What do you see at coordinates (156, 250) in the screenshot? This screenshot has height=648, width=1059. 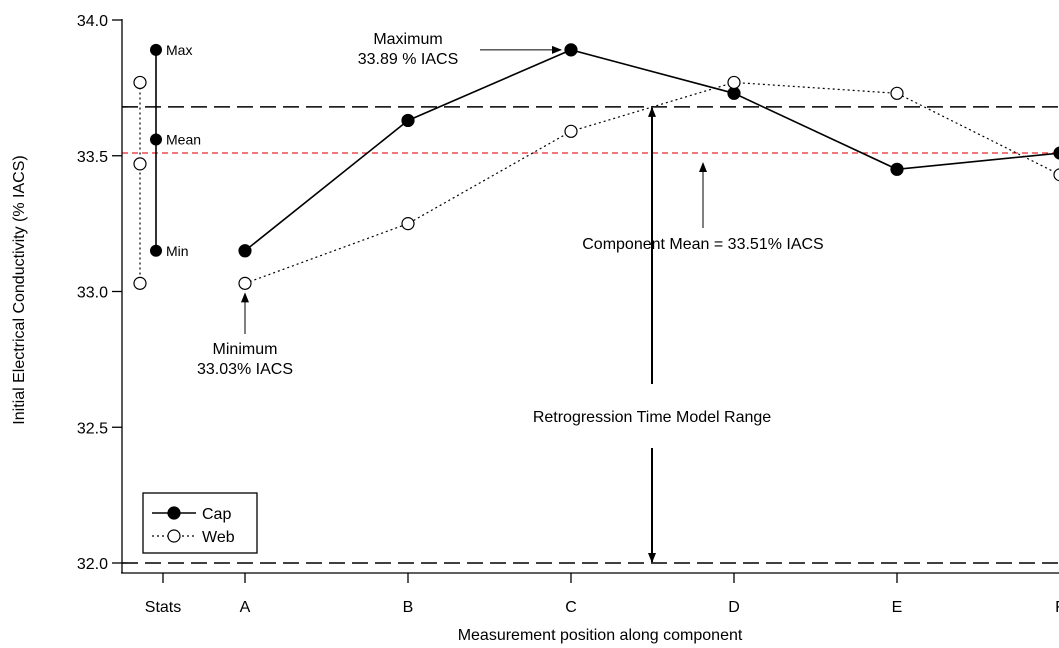 I see `stats-cap-min-point` at bounding box center [156, 250].